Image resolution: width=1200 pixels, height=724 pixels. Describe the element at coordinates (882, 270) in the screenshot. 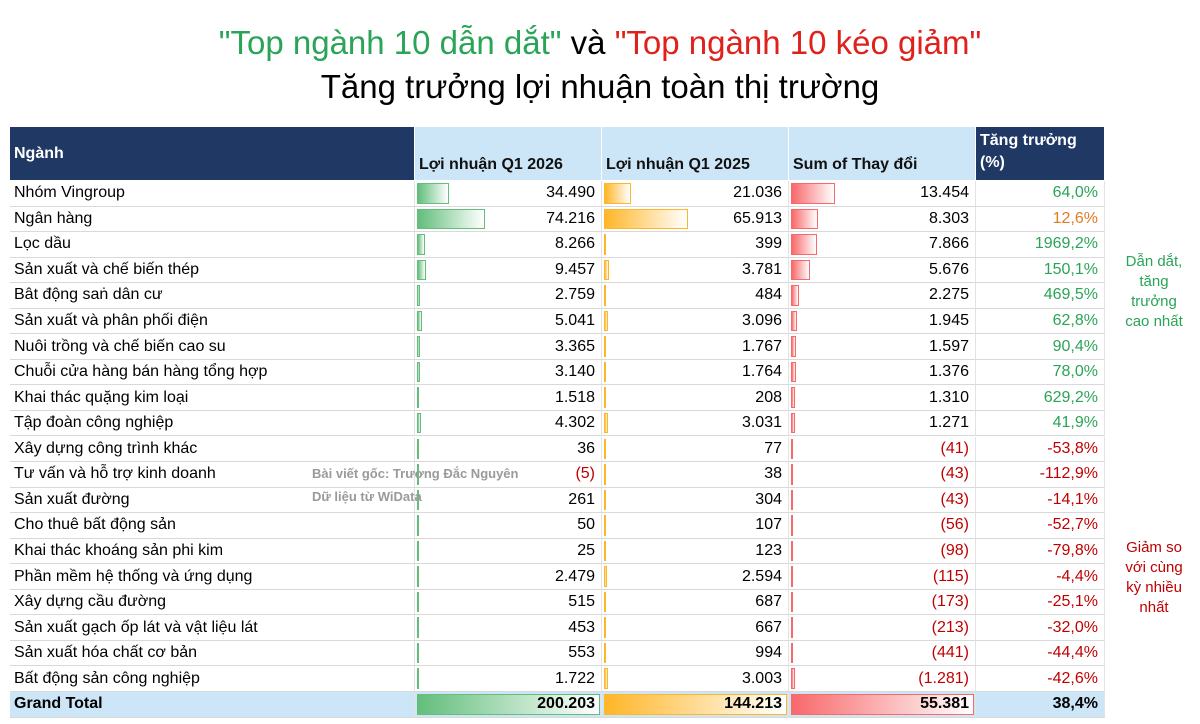

I see `value-cell: 5.676` at that location.